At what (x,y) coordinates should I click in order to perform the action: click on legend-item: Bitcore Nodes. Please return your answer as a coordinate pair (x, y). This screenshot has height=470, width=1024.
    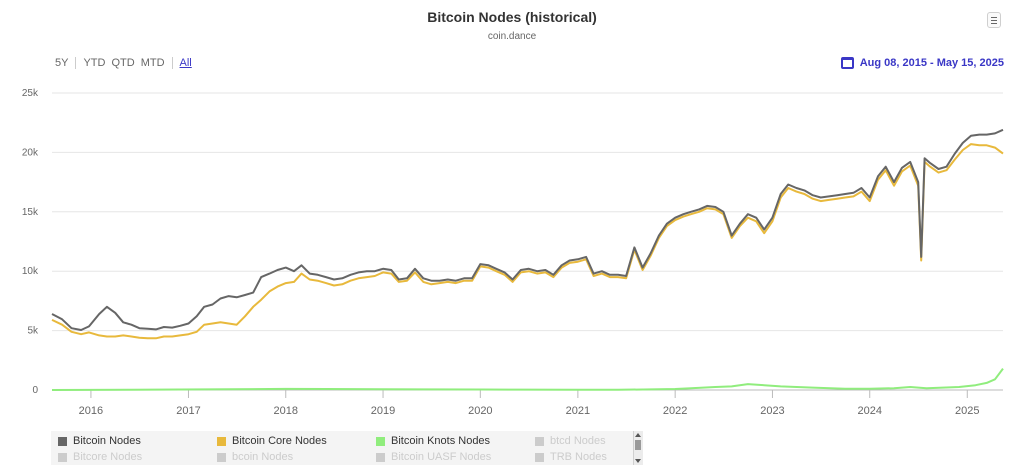
    Looking at the image, I should click on (100, 457).